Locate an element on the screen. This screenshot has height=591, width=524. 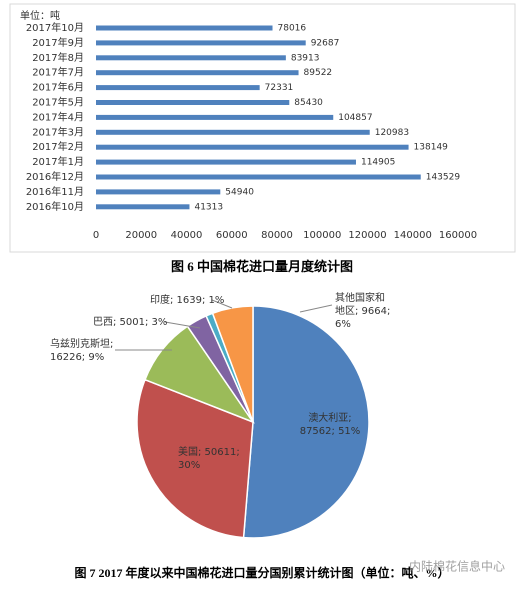
value-label: 78016 is located at coordinates (292, 29).